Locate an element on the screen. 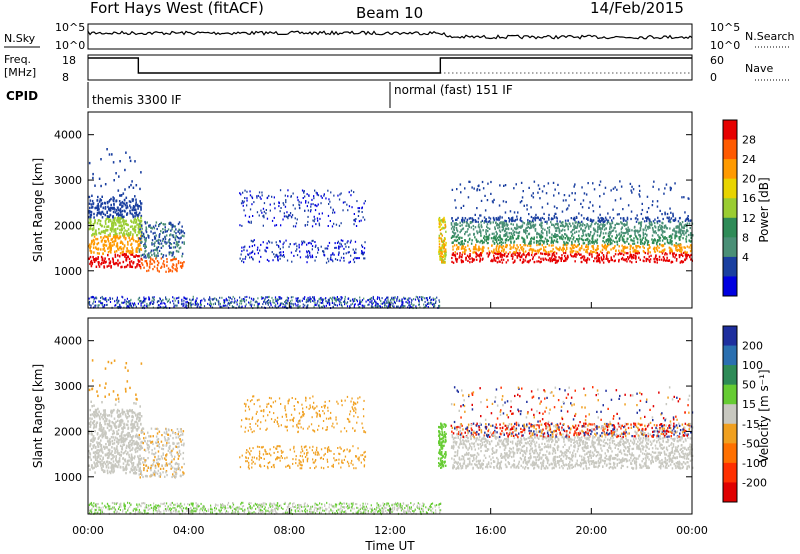 The image size is (800, 554). nsky-frame is located at coordinates (390, 36).